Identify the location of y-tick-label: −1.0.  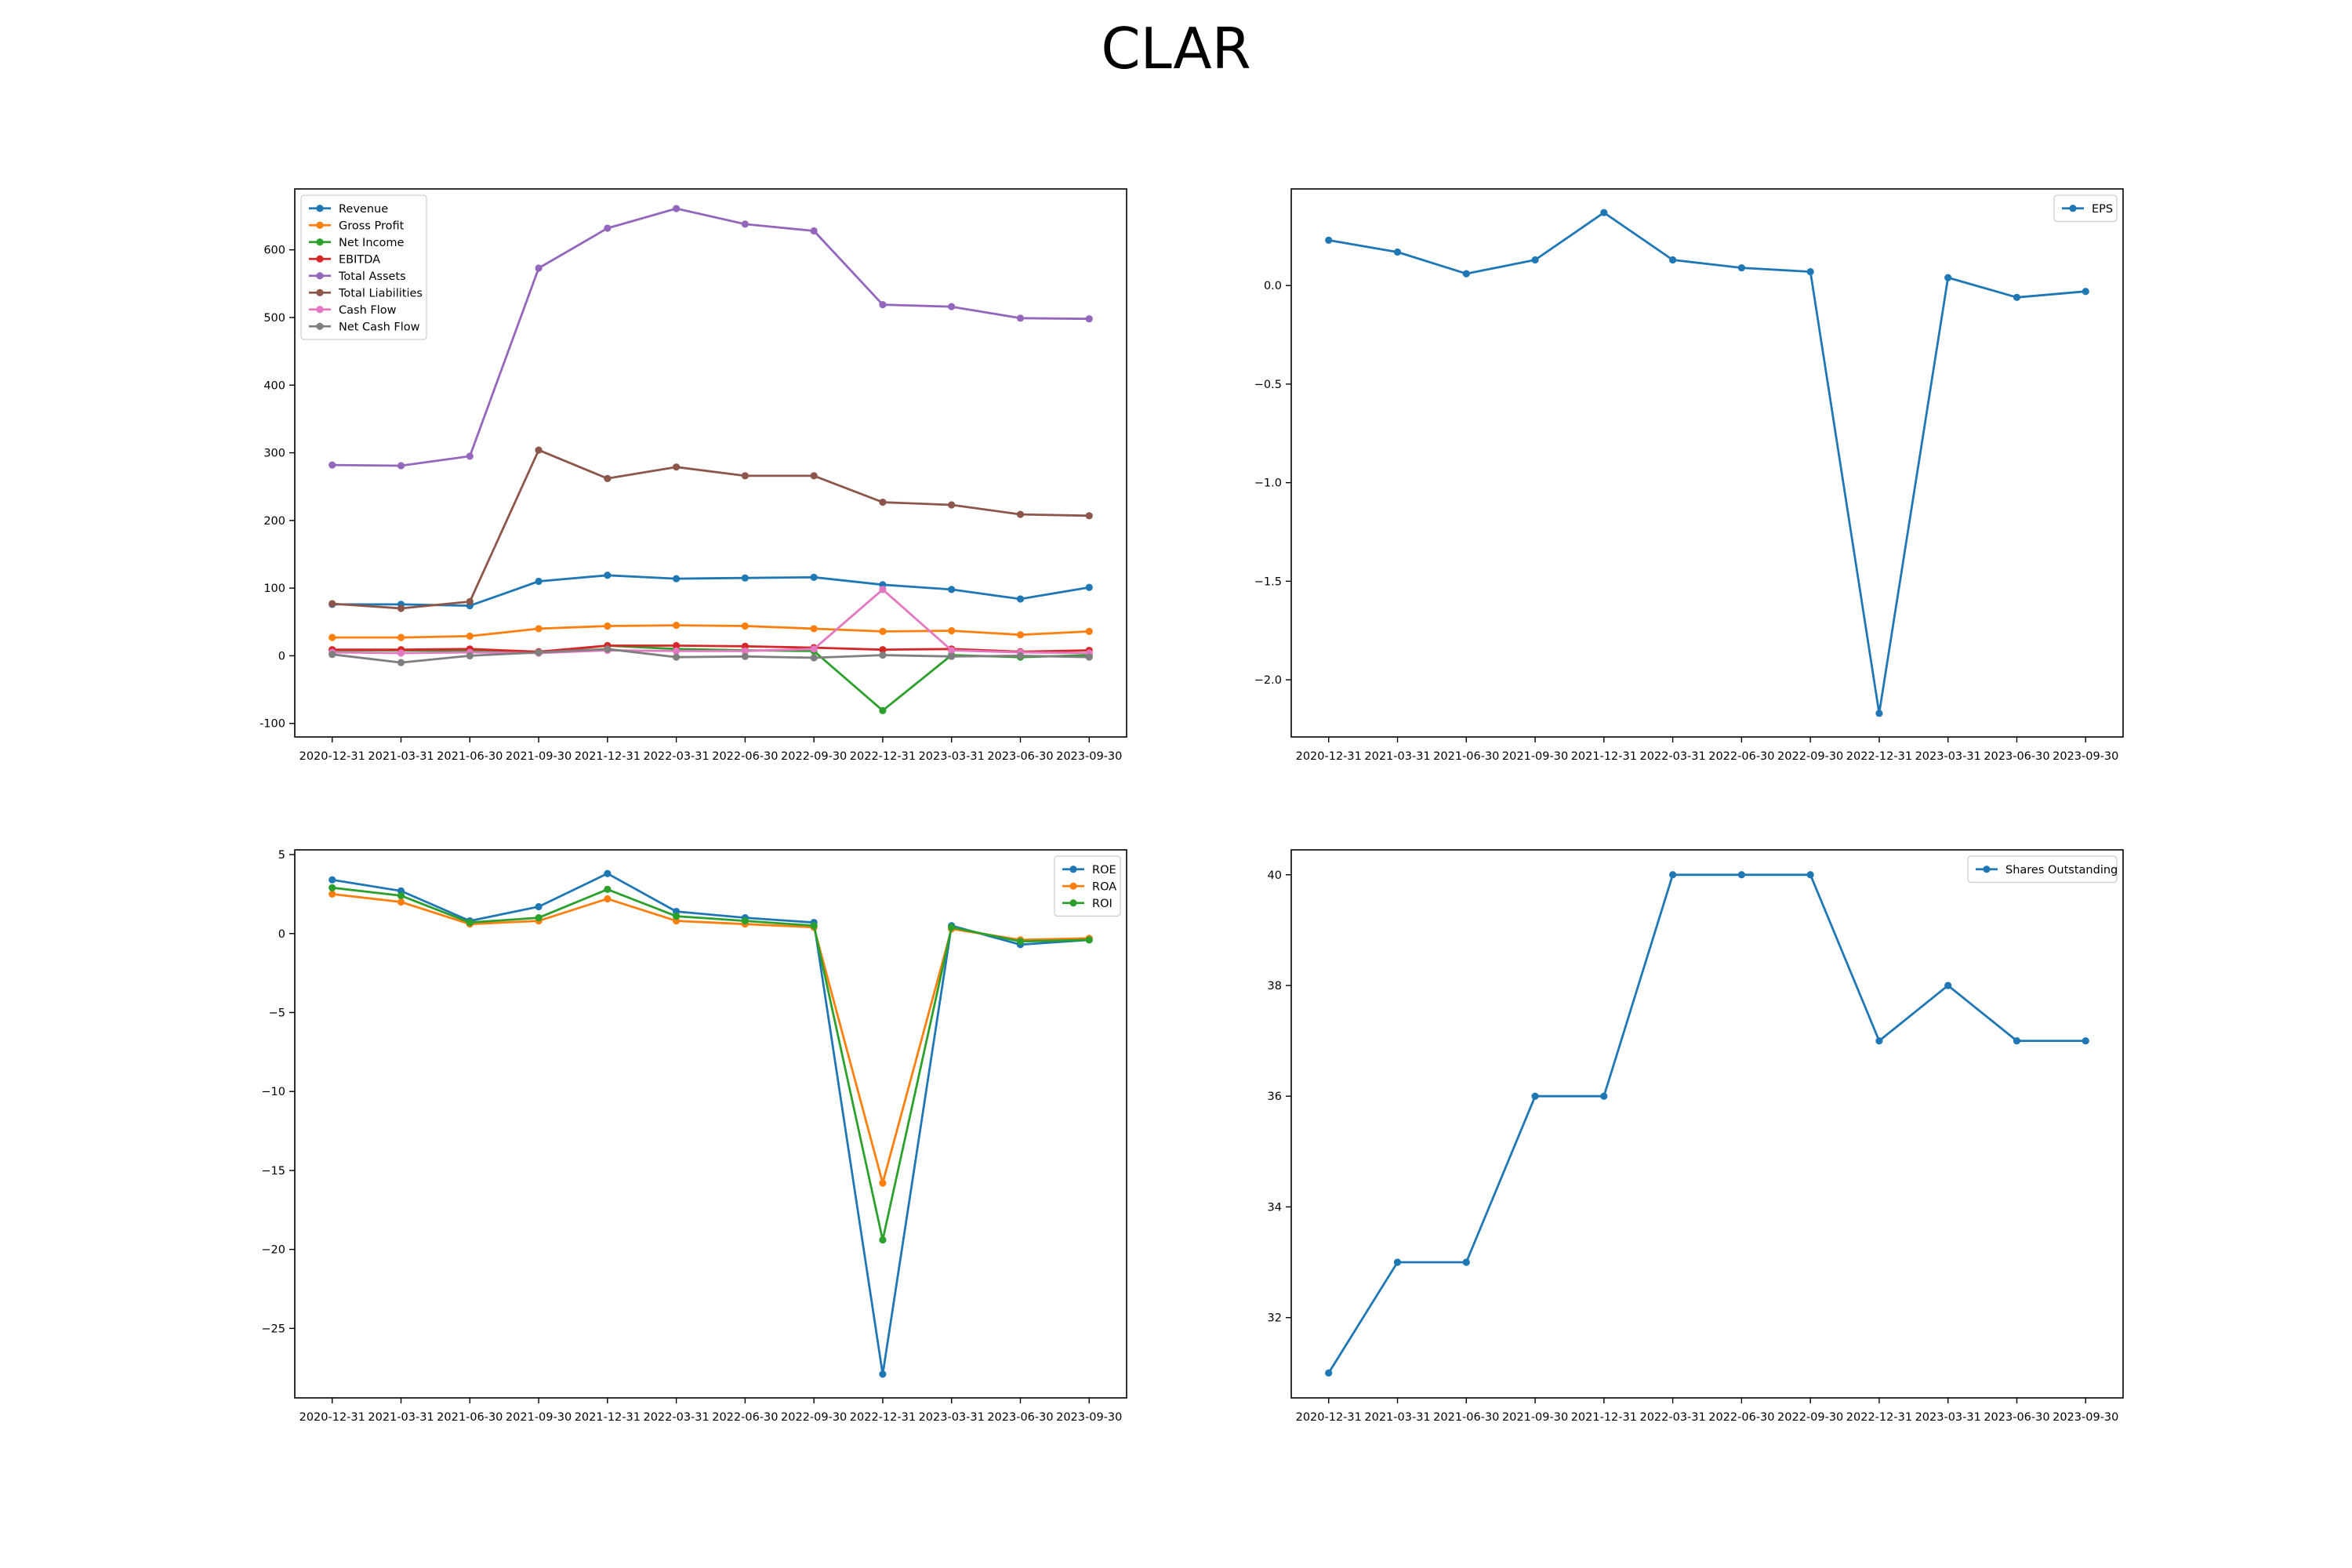
(1268, 483).